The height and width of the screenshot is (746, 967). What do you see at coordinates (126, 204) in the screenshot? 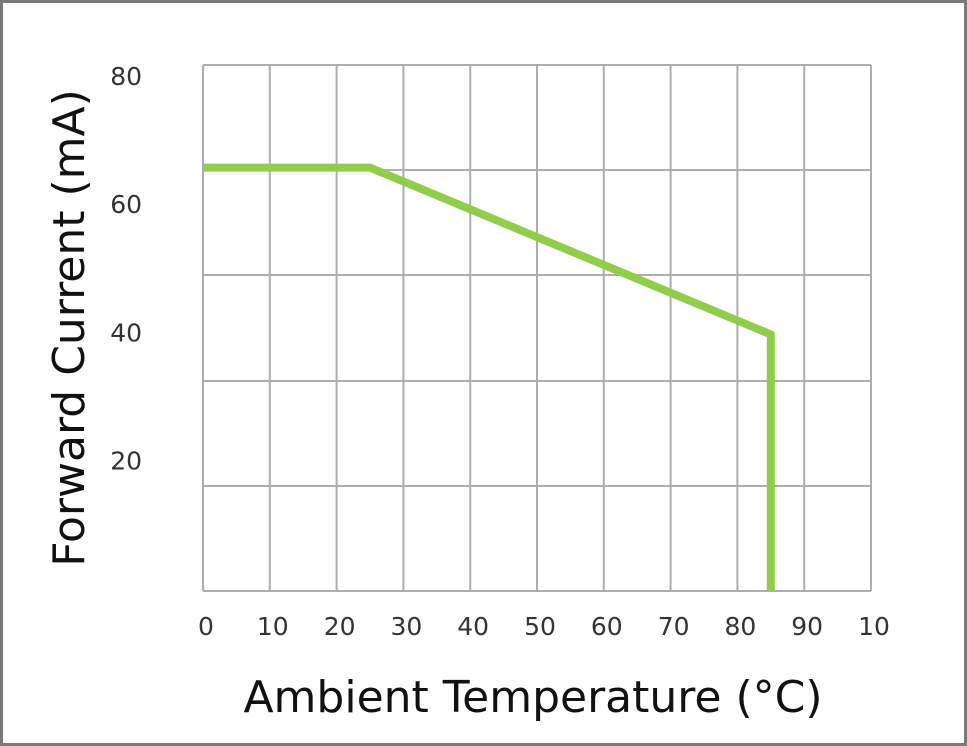
I see `y-tick-label: 60` at bounding box center [126, 204].